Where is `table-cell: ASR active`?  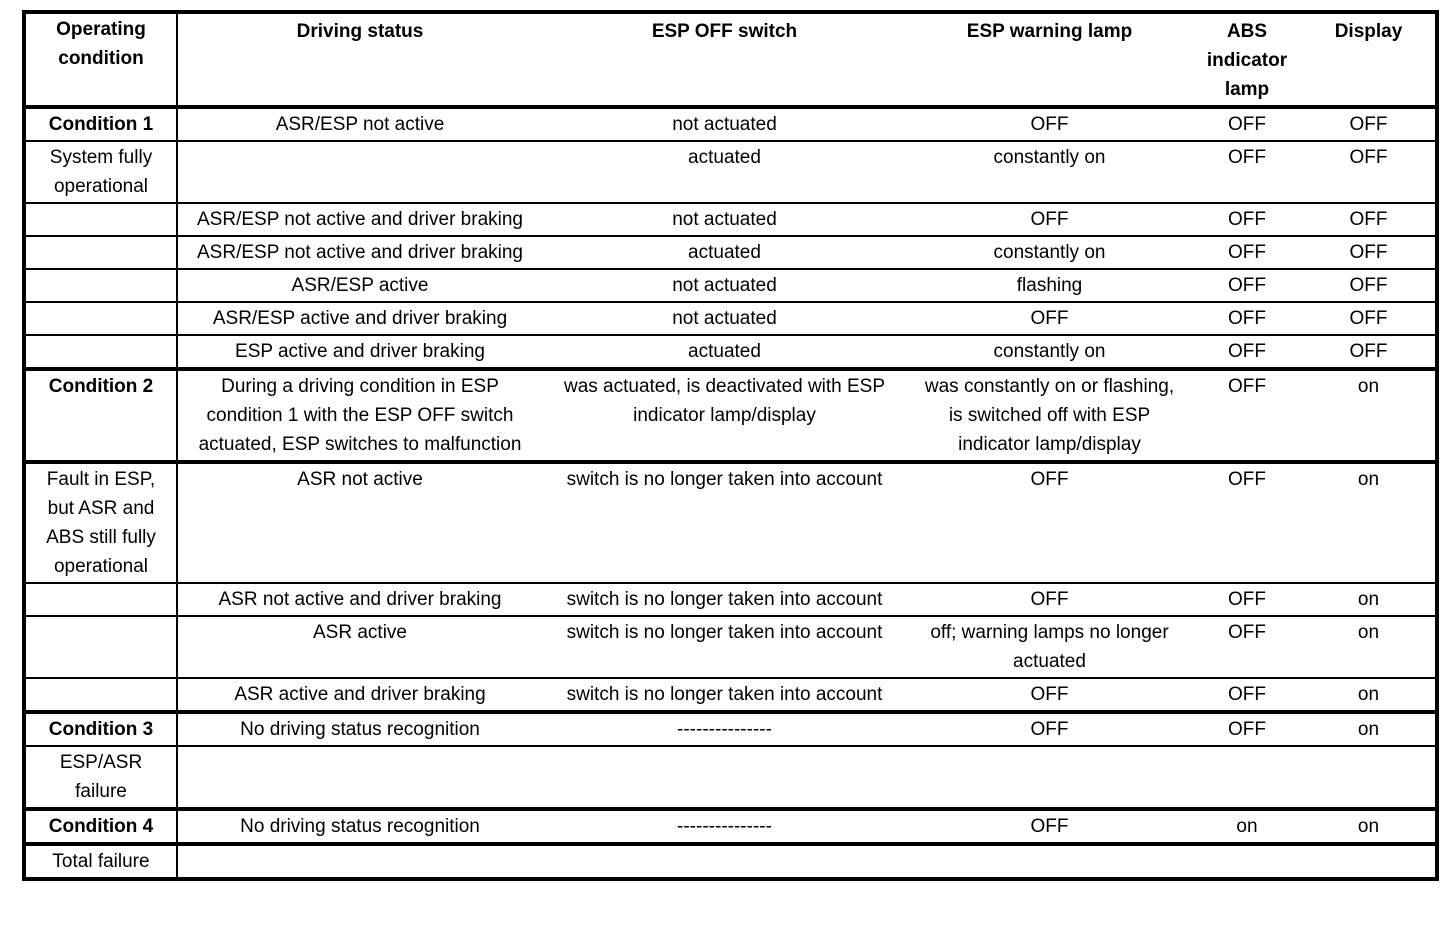 table-cell: ASR active is located at coordinates (359, 646).